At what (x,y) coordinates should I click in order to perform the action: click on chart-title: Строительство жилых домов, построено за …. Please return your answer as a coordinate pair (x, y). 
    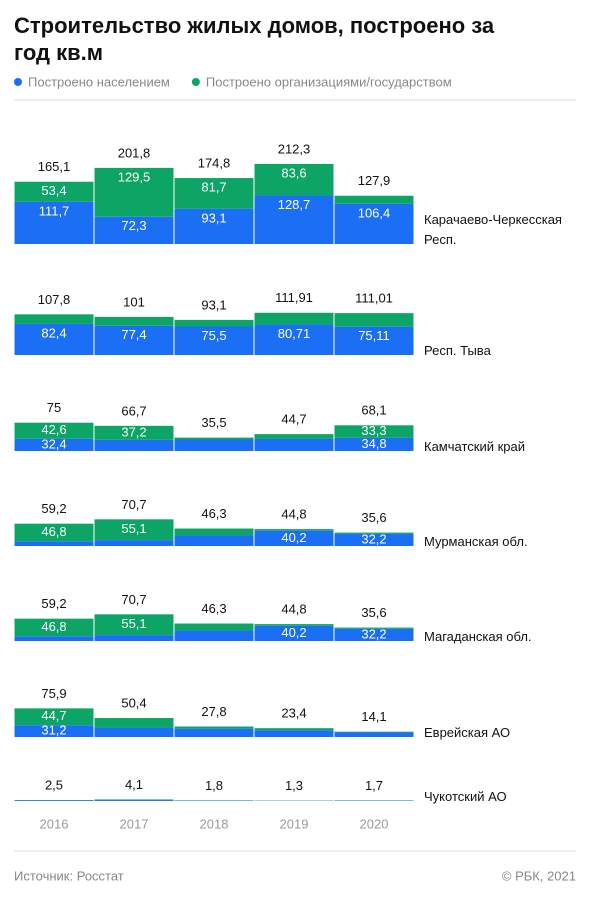
    Looking at the image, I should click on (254, 39).